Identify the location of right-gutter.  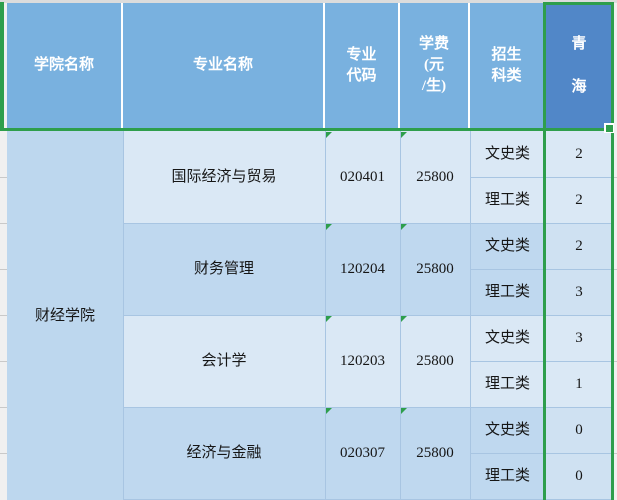
(615, 251).